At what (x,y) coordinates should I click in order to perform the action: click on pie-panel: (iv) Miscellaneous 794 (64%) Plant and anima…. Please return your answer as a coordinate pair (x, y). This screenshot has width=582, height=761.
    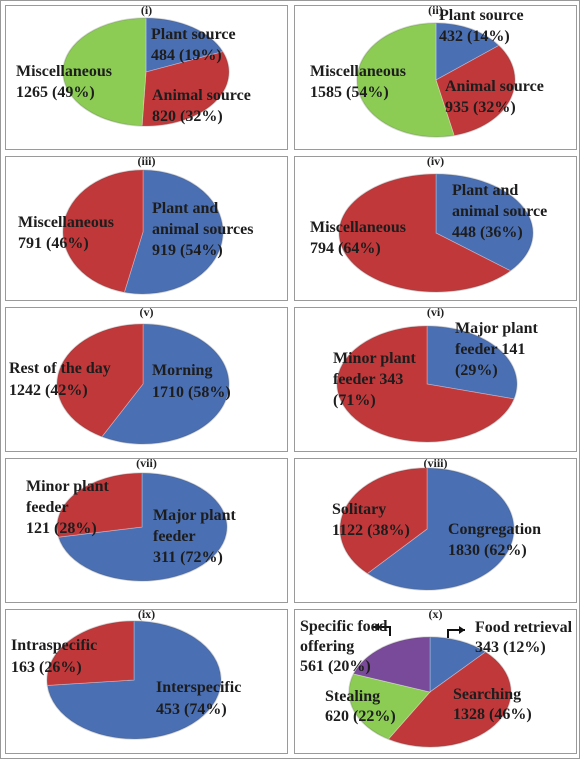
    Looking at the image, I should click on (435, 227).